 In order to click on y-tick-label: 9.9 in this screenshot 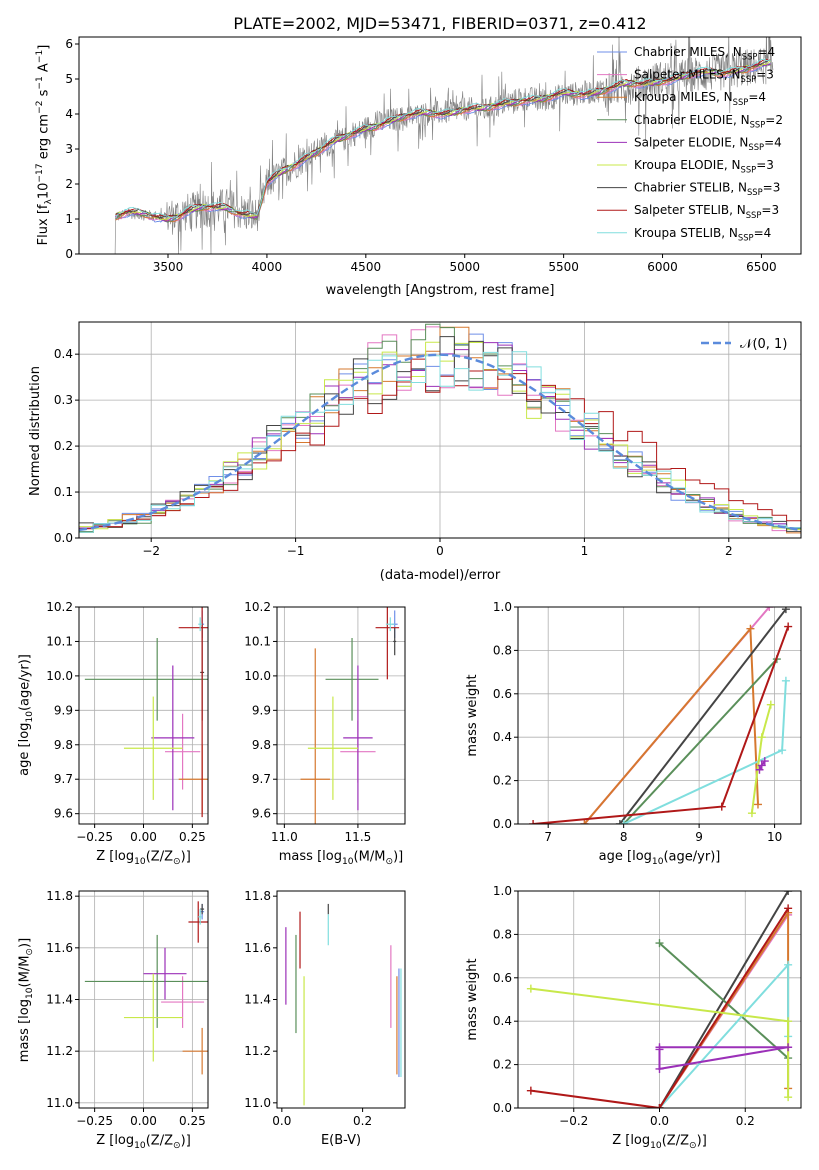, I will do `click(63, 710)`.